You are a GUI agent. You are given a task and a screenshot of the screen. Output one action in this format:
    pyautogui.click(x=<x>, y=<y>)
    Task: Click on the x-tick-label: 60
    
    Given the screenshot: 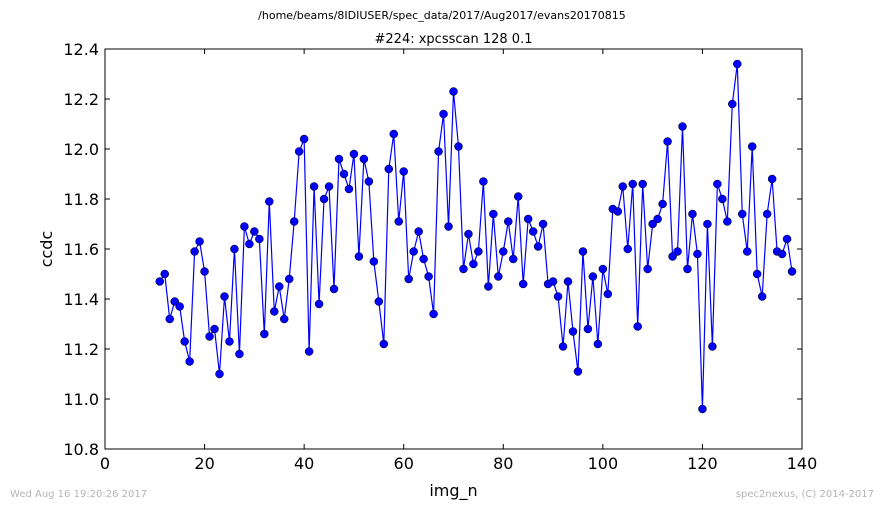 What is the action you would take?
    pyautogui.click(x=404, y=463)
    